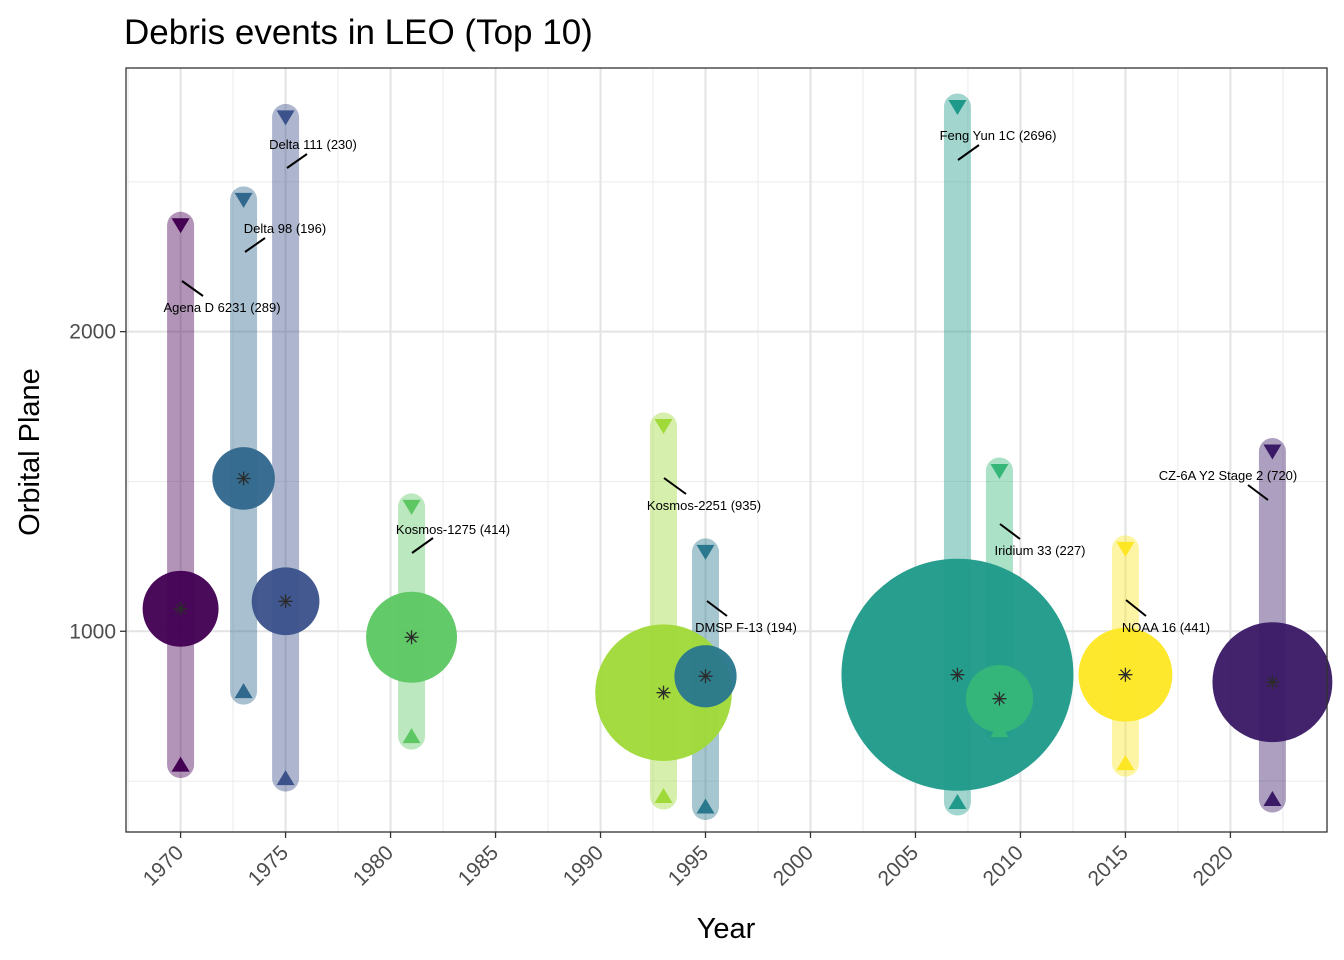 The height and width of the screenshot is (960, 1344). What do you see at coordinates (92, 332) in the screenshot?
I see `y-tick-label: 2000` at bounding box center [92, 332].